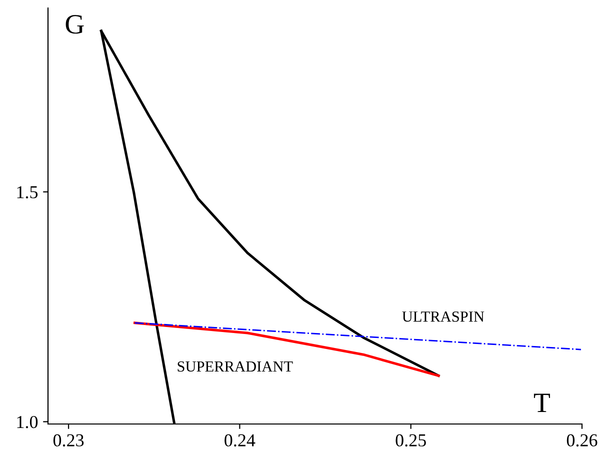 Image resolution: width=599 pixels, height=460 pixels. Describe the element at coordinates (443, 316) in the screenshot. I see `annotation: ULTRASPIN` at that location.